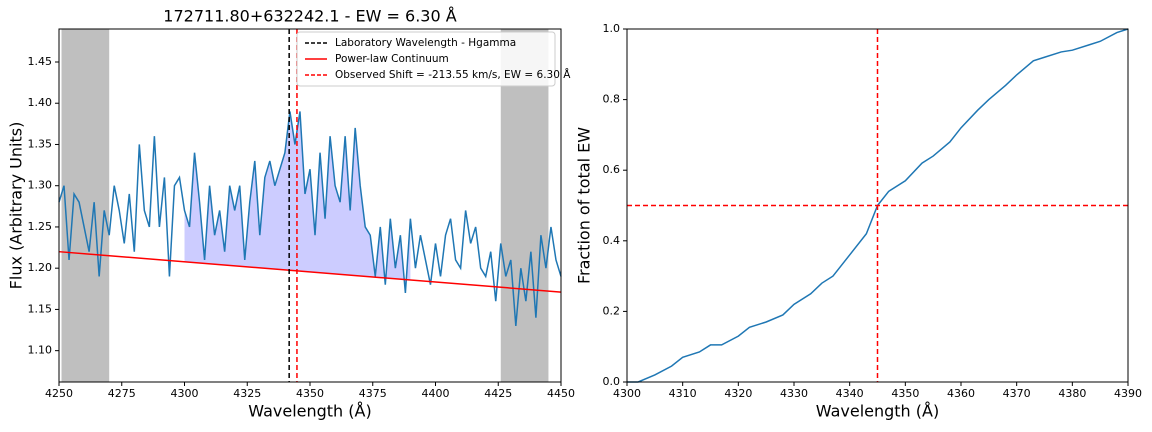  I want to click on legend-label: Power-law Continuum, so click(392, 59).